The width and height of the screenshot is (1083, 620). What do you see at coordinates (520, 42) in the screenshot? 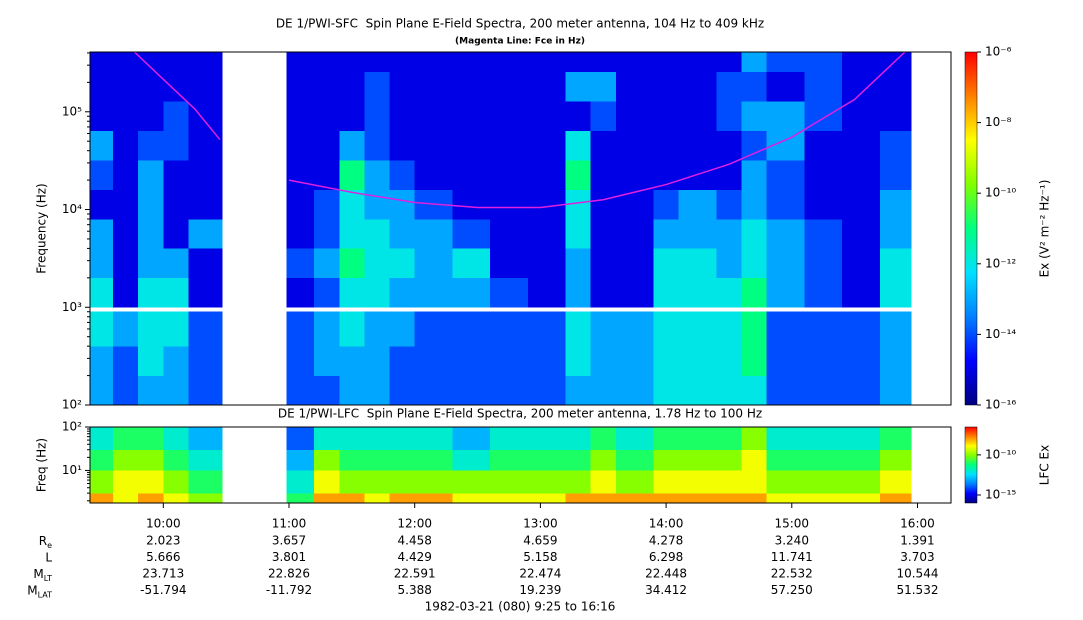
I see `chart-subtitle: (Magenta Line: Fce in Hz)` at bounding box center [520, 42].